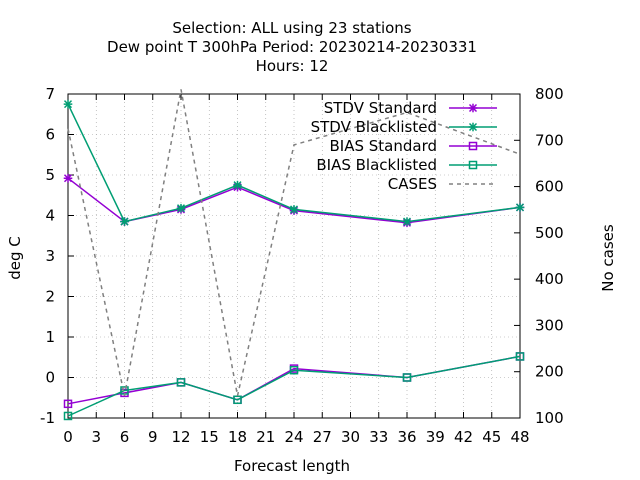 The height and width of the screenshot is (480, 640). I want to click on y2-tick-label: 300, so click(549, 325).